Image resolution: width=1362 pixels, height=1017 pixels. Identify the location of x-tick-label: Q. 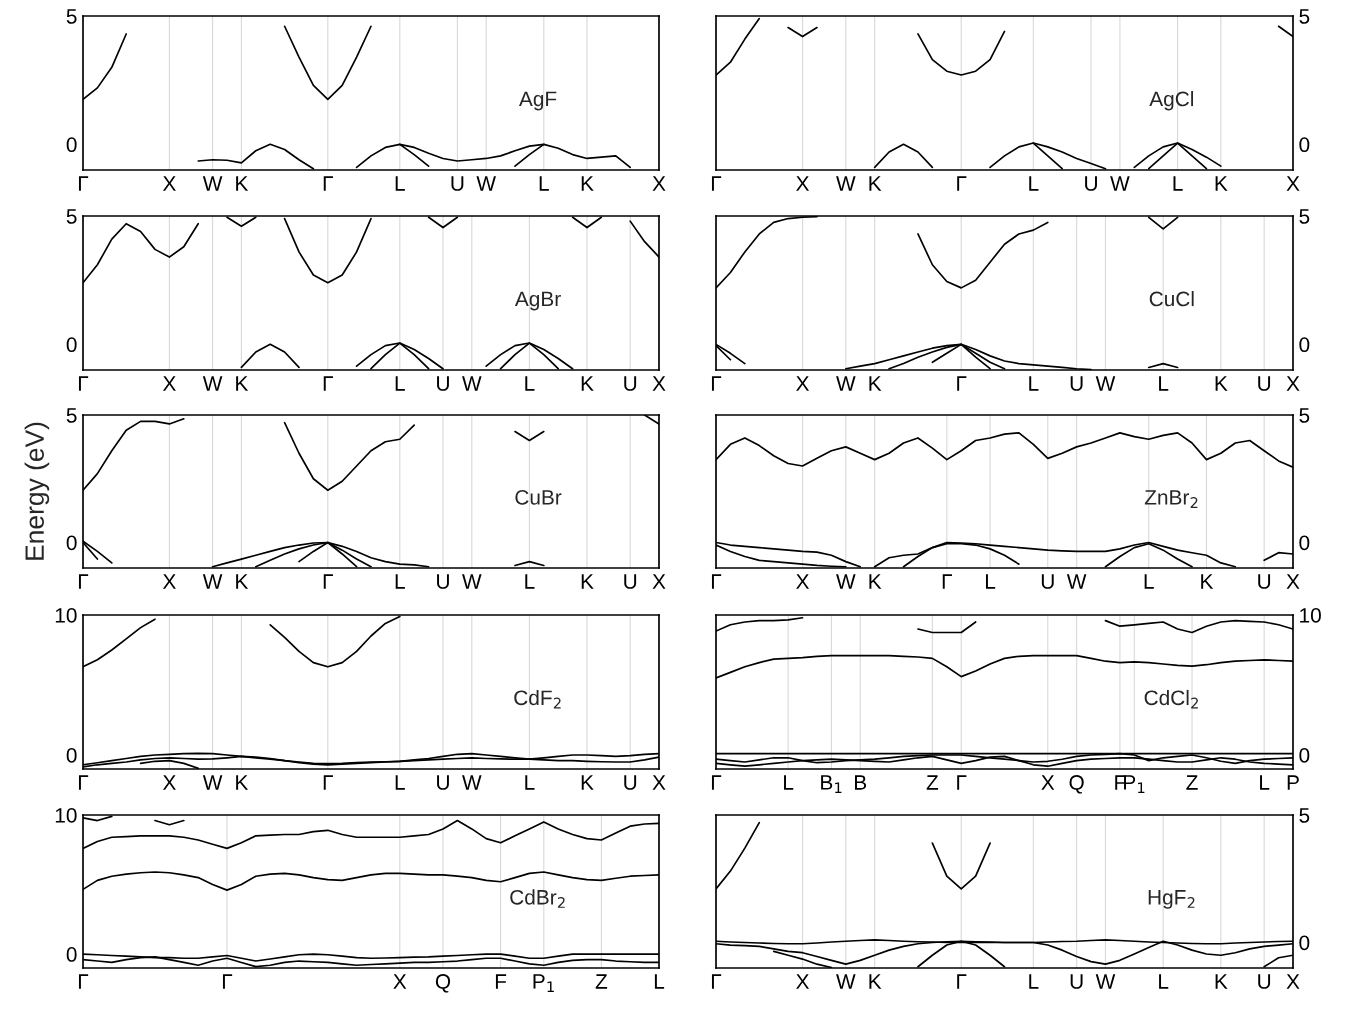
(1076, 784).